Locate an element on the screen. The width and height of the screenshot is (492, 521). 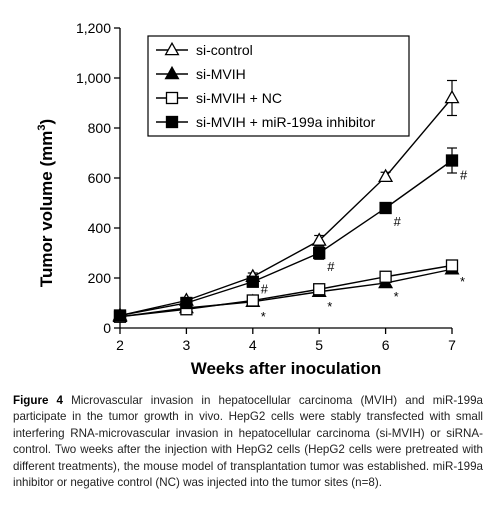
y-tick-label: 1,200 is located at coordinates (93, 28).